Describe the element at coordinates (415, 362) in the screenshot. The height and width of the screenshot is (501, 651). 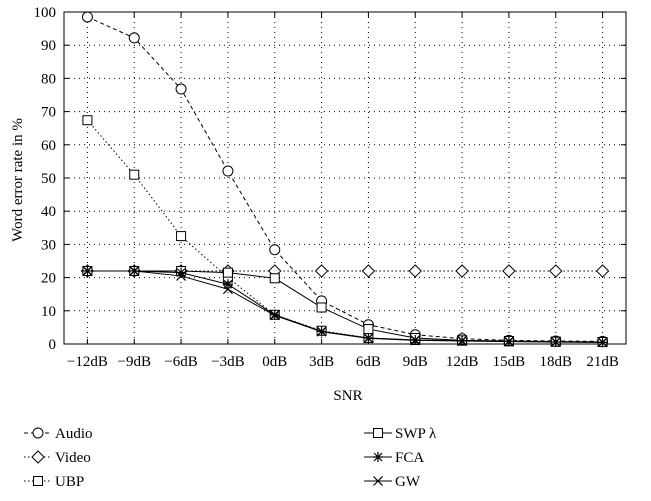
I see `x-tick-label: 9dB` at that location.